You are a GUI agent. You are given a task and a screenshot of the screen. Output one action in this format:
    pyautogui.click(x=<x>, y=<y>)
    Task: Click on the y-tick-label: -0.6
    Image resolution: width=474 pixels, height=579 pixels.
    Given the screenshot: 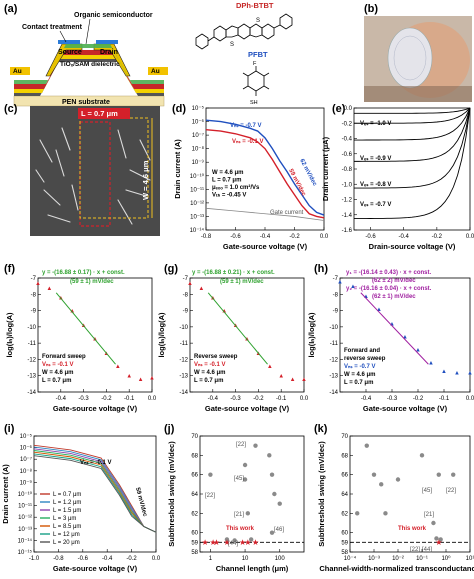 What is the action you would take?
    pyautogui.click(x=347, y=155)
    